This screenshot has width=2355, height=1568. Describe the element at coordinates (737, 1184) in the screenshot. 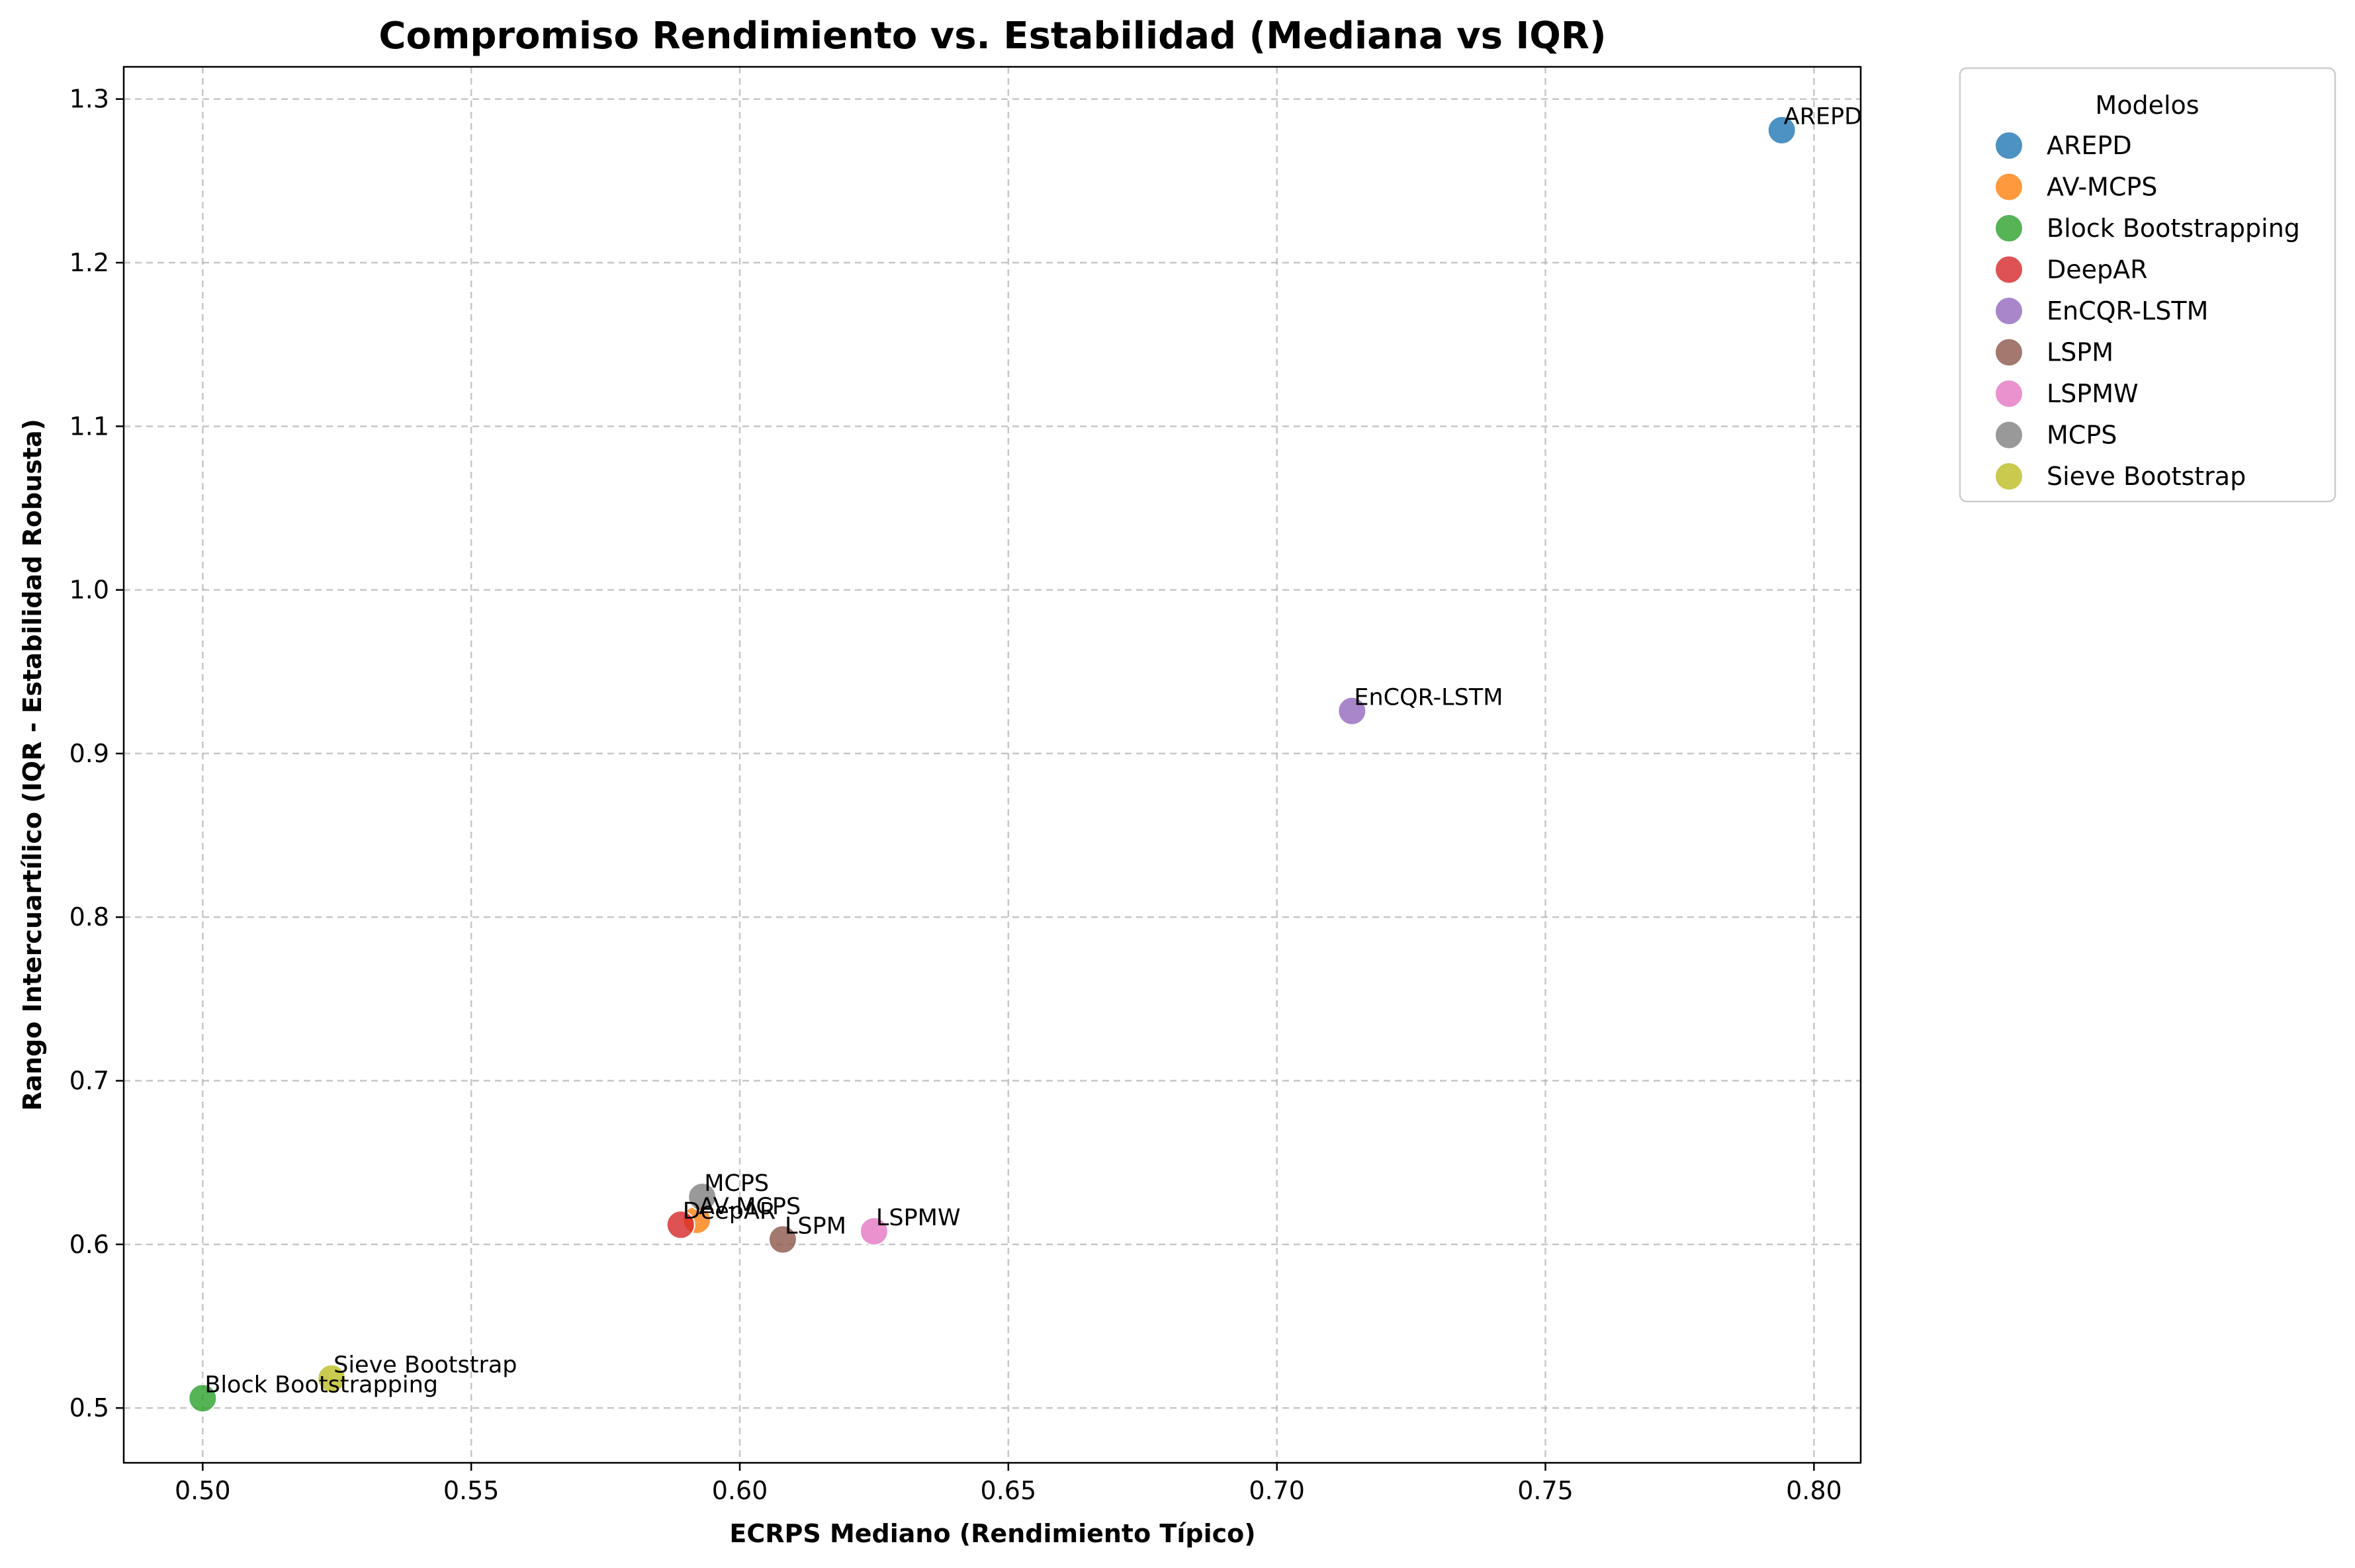

I see `data-point-label: MCPS` at that location.